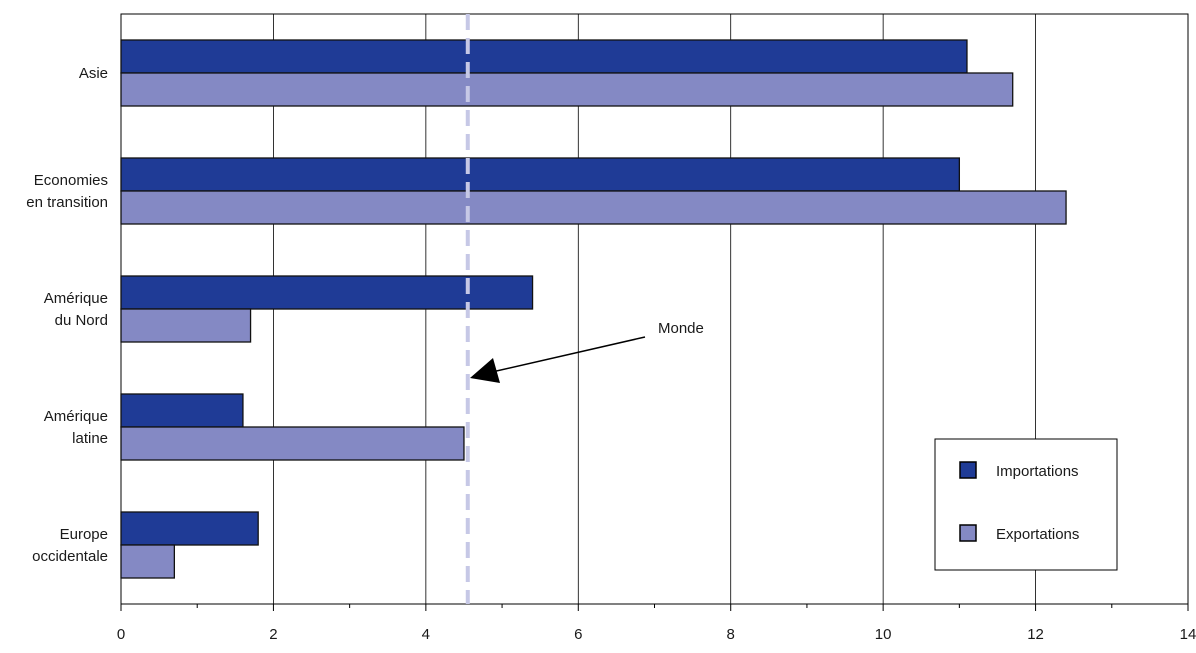 This screenshot has width=1196, height=653. What do you see at coordinates (90, 438) in the screenshot?
I see `category-label: latine` at bounding box center [90, 438].